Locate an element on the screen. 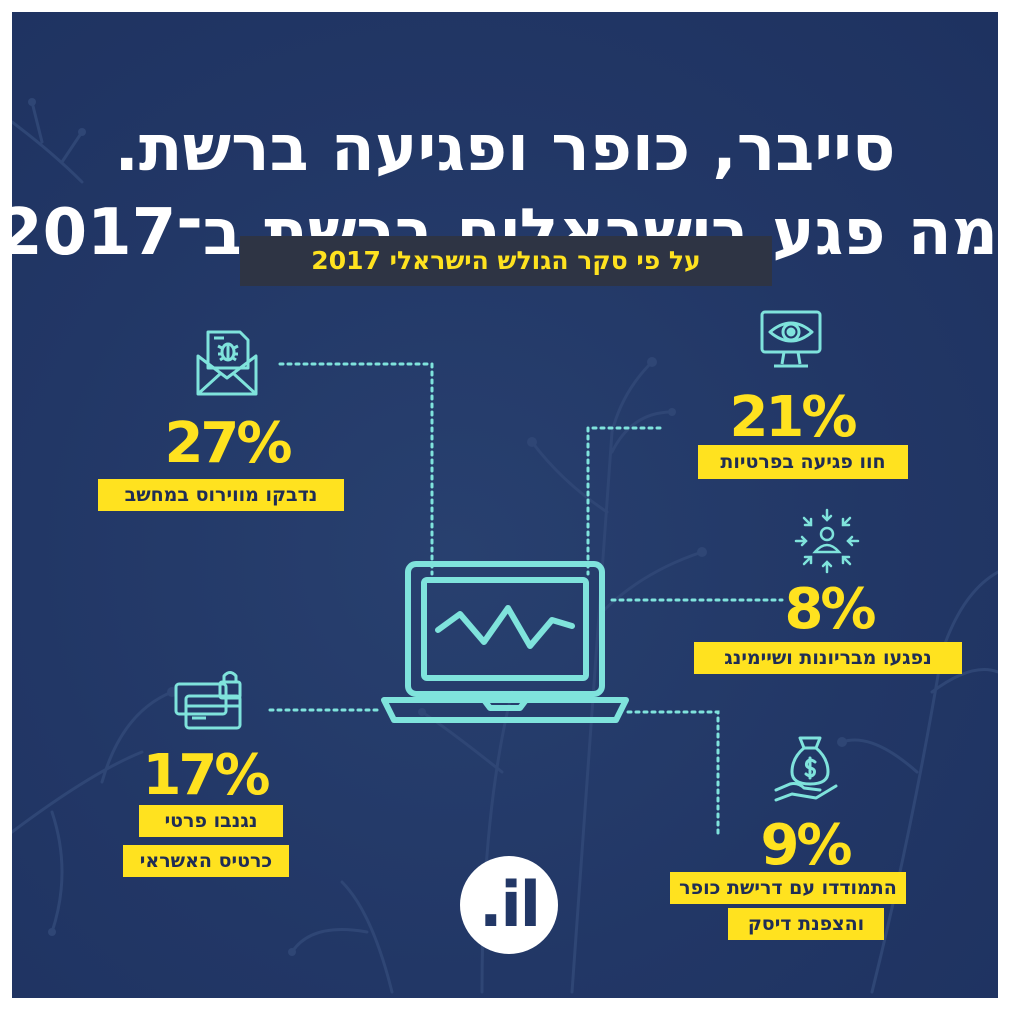  credit-percent: 17% is located at coordinates (206, 775).